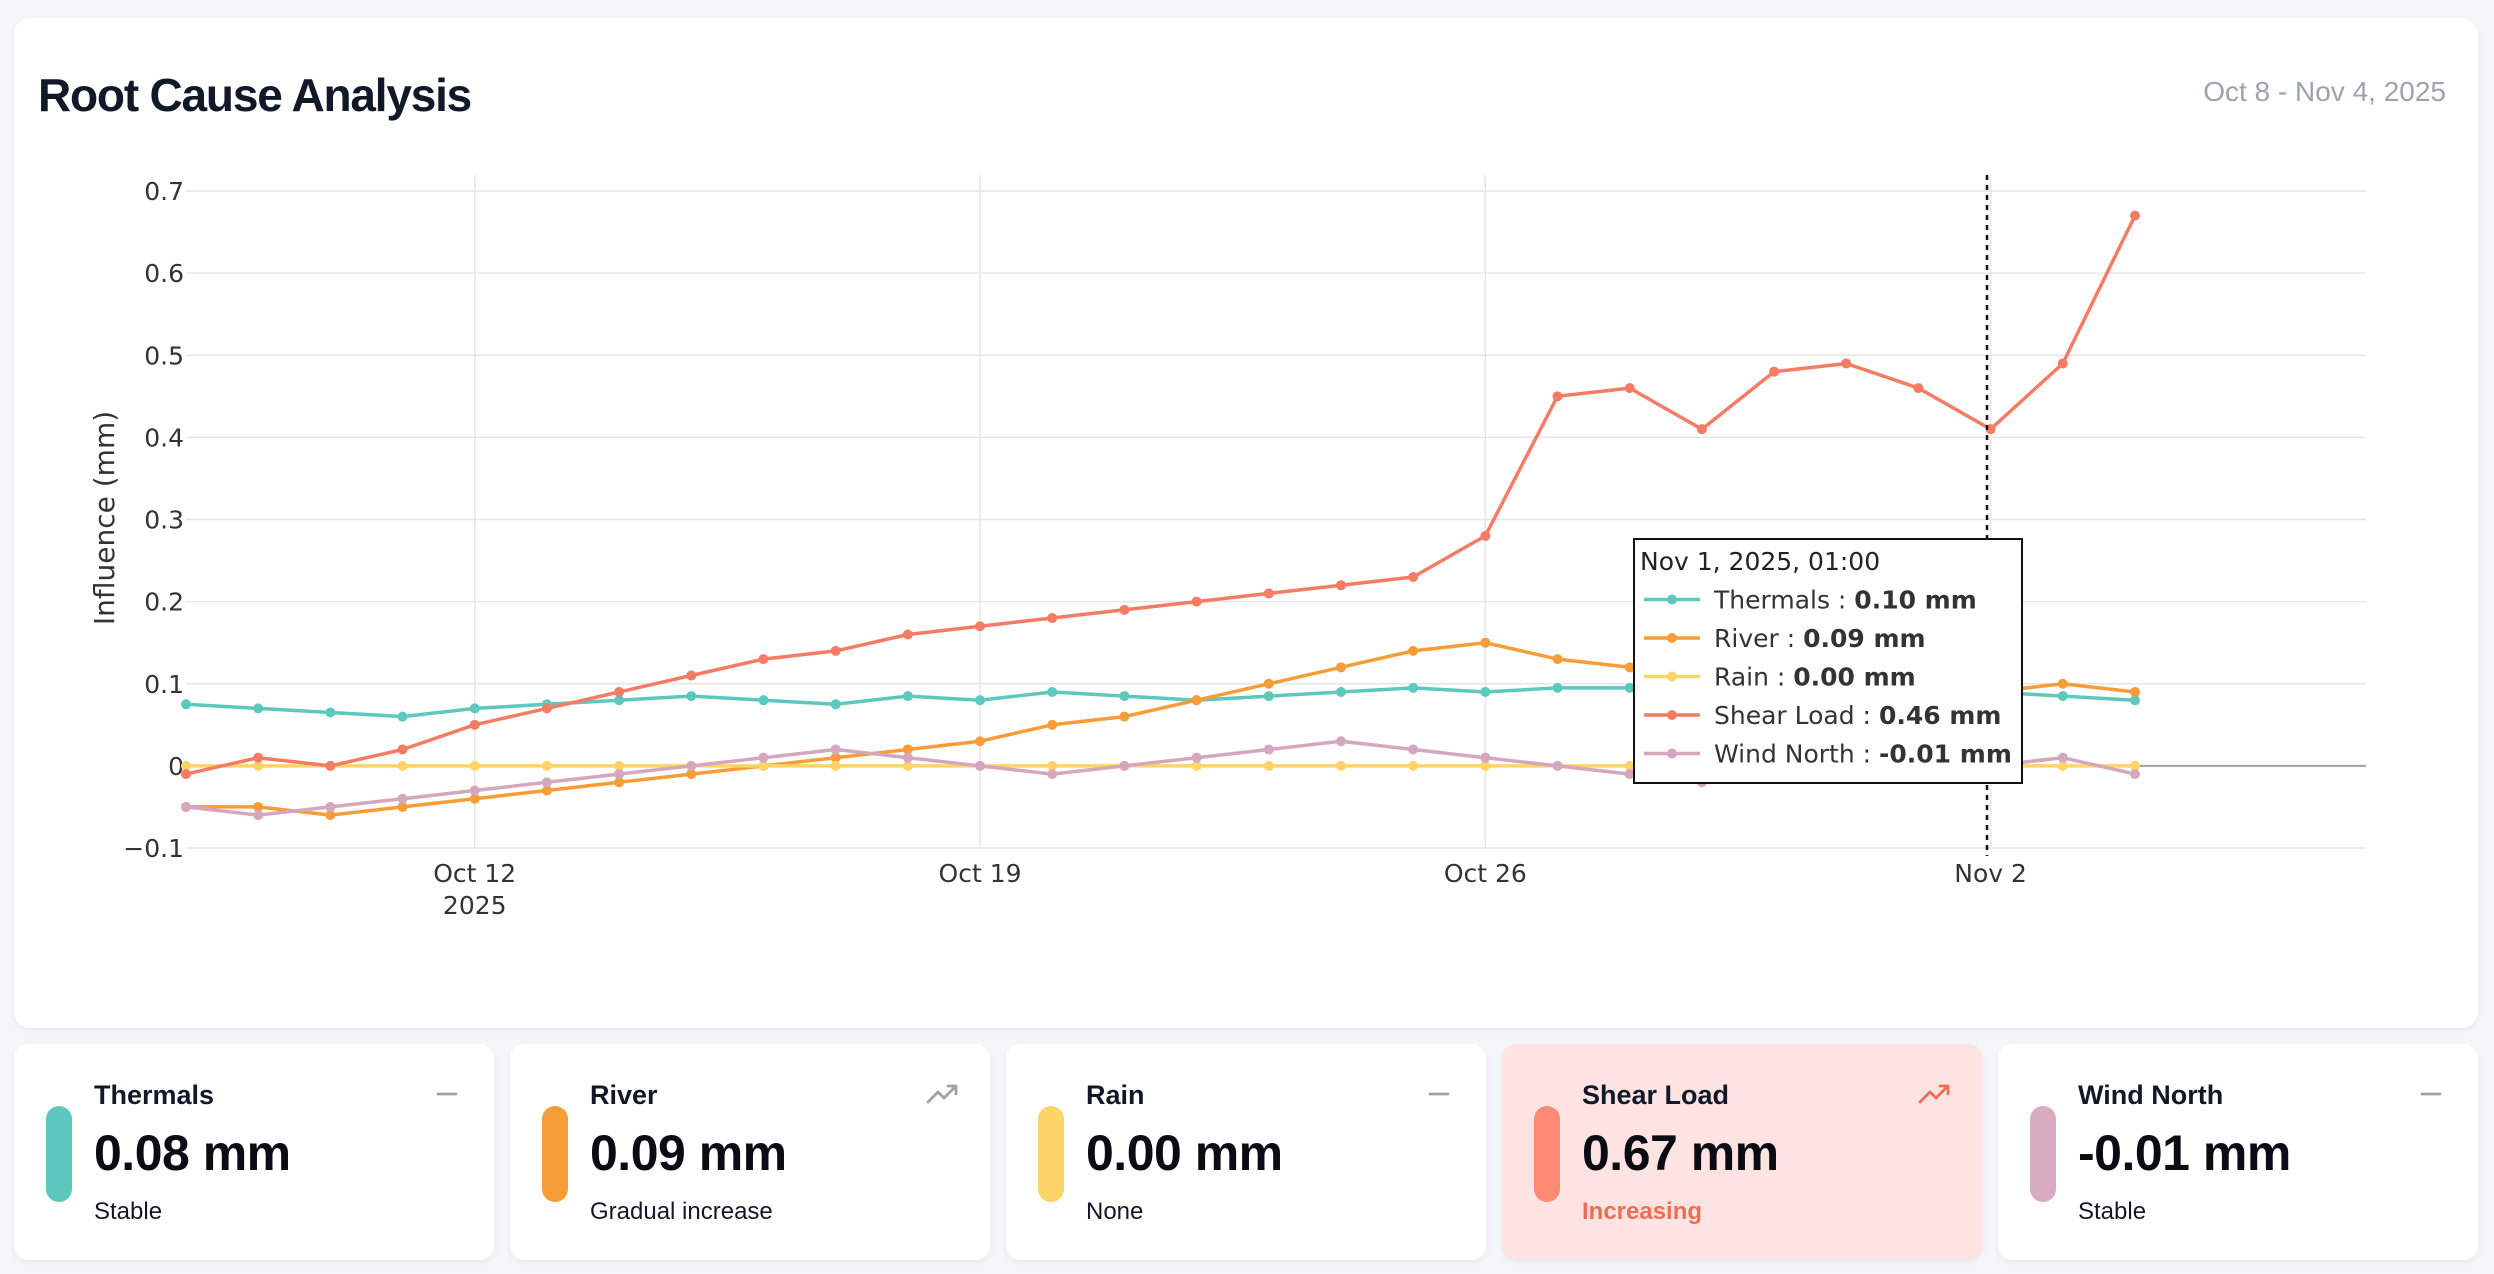  What do you see at coordinates (1656, 1095) in the screenshot?
I see `tile-name: Shear Load` at bounding box center [1656, 1095].